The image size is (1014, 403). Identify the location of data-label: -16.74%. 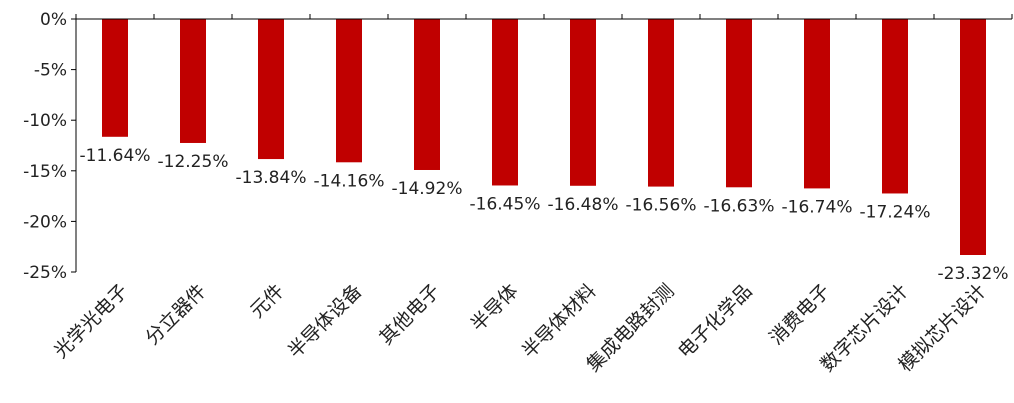
(817, 207).